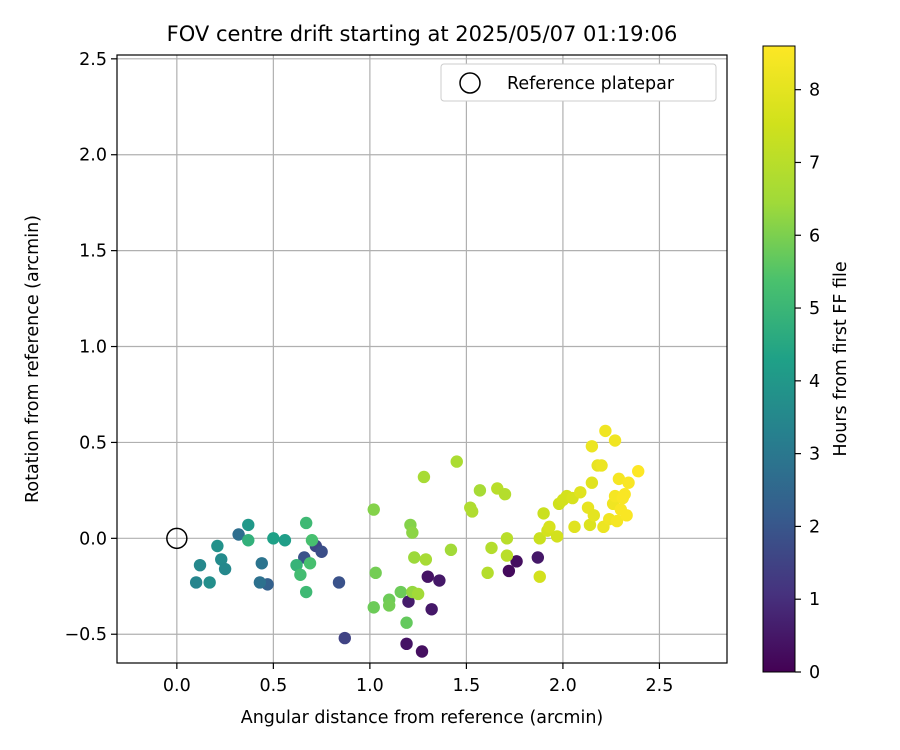  Describe the element at coordinates (86, 635) in the screenshot. I see `y-tick-label: −0.5` at that location.